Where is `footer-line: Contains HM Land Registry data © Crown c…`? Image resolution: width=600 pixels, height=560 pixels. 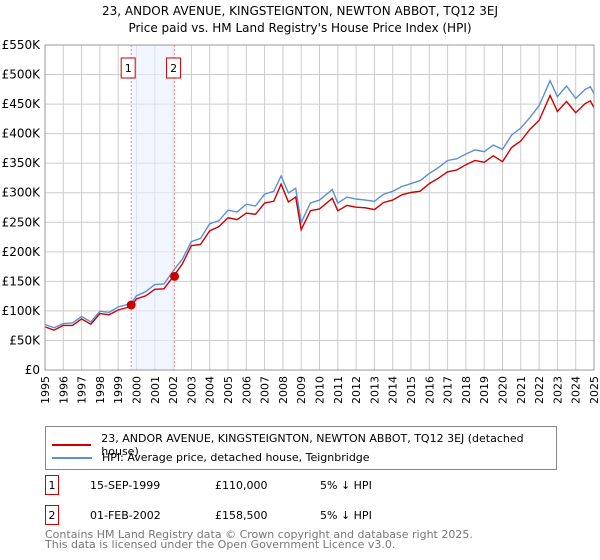 footer-line: Contains HM Land Registry data © Crown c… is located at coordinates (259, 534).